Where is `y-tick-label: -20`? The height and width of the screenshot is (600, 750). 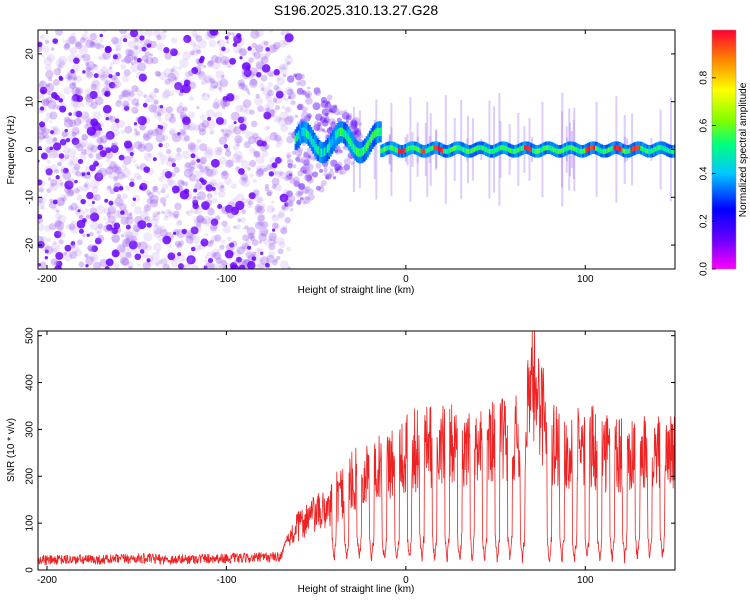
y-tick-label: -20 is located at coordinates (30, 244).